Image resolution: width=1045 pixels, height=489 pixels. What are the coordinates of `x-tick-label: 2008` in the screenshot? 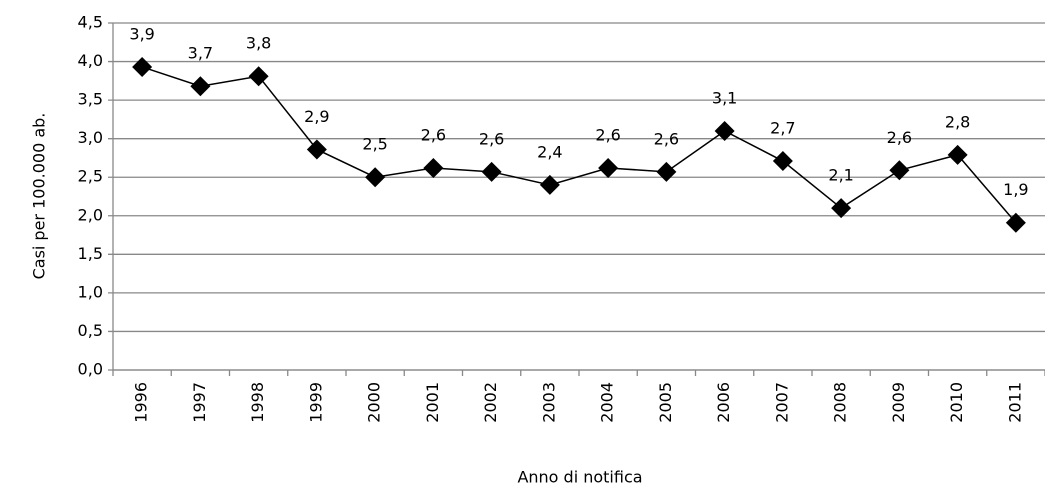 It's located at (840, 402).